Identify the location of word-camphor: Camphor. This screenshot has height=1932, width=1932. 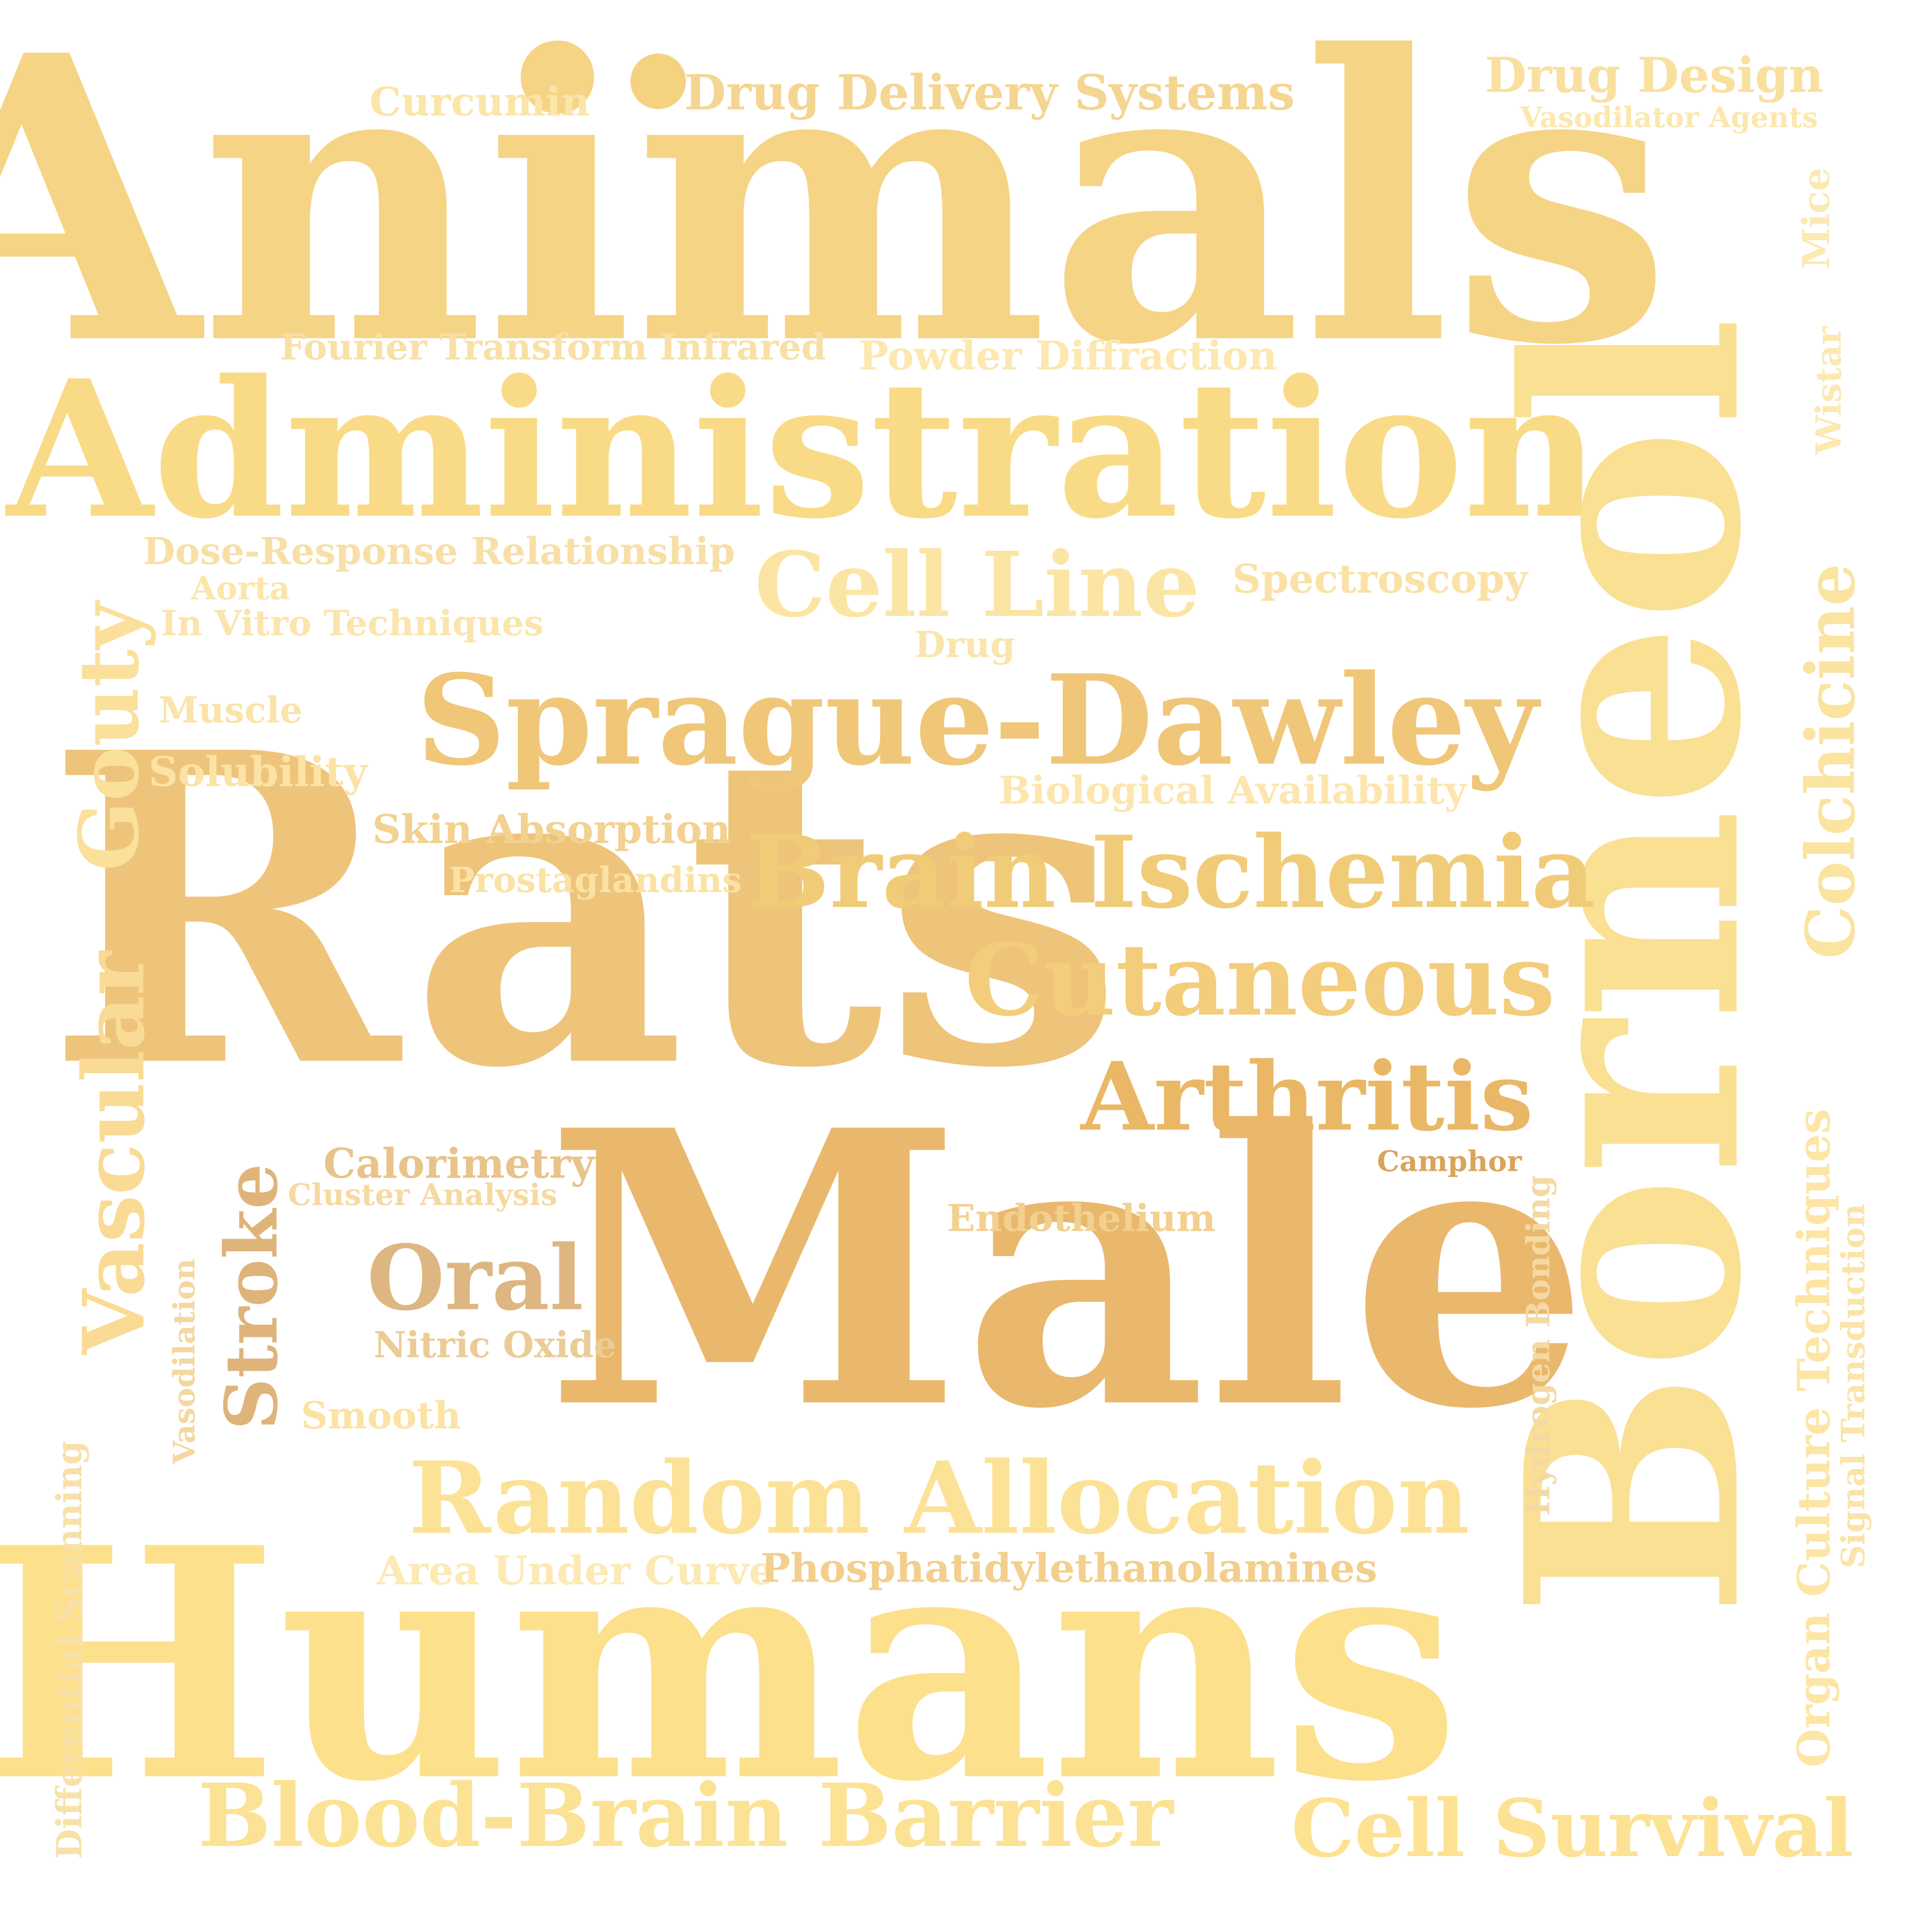
(1450, 1161).